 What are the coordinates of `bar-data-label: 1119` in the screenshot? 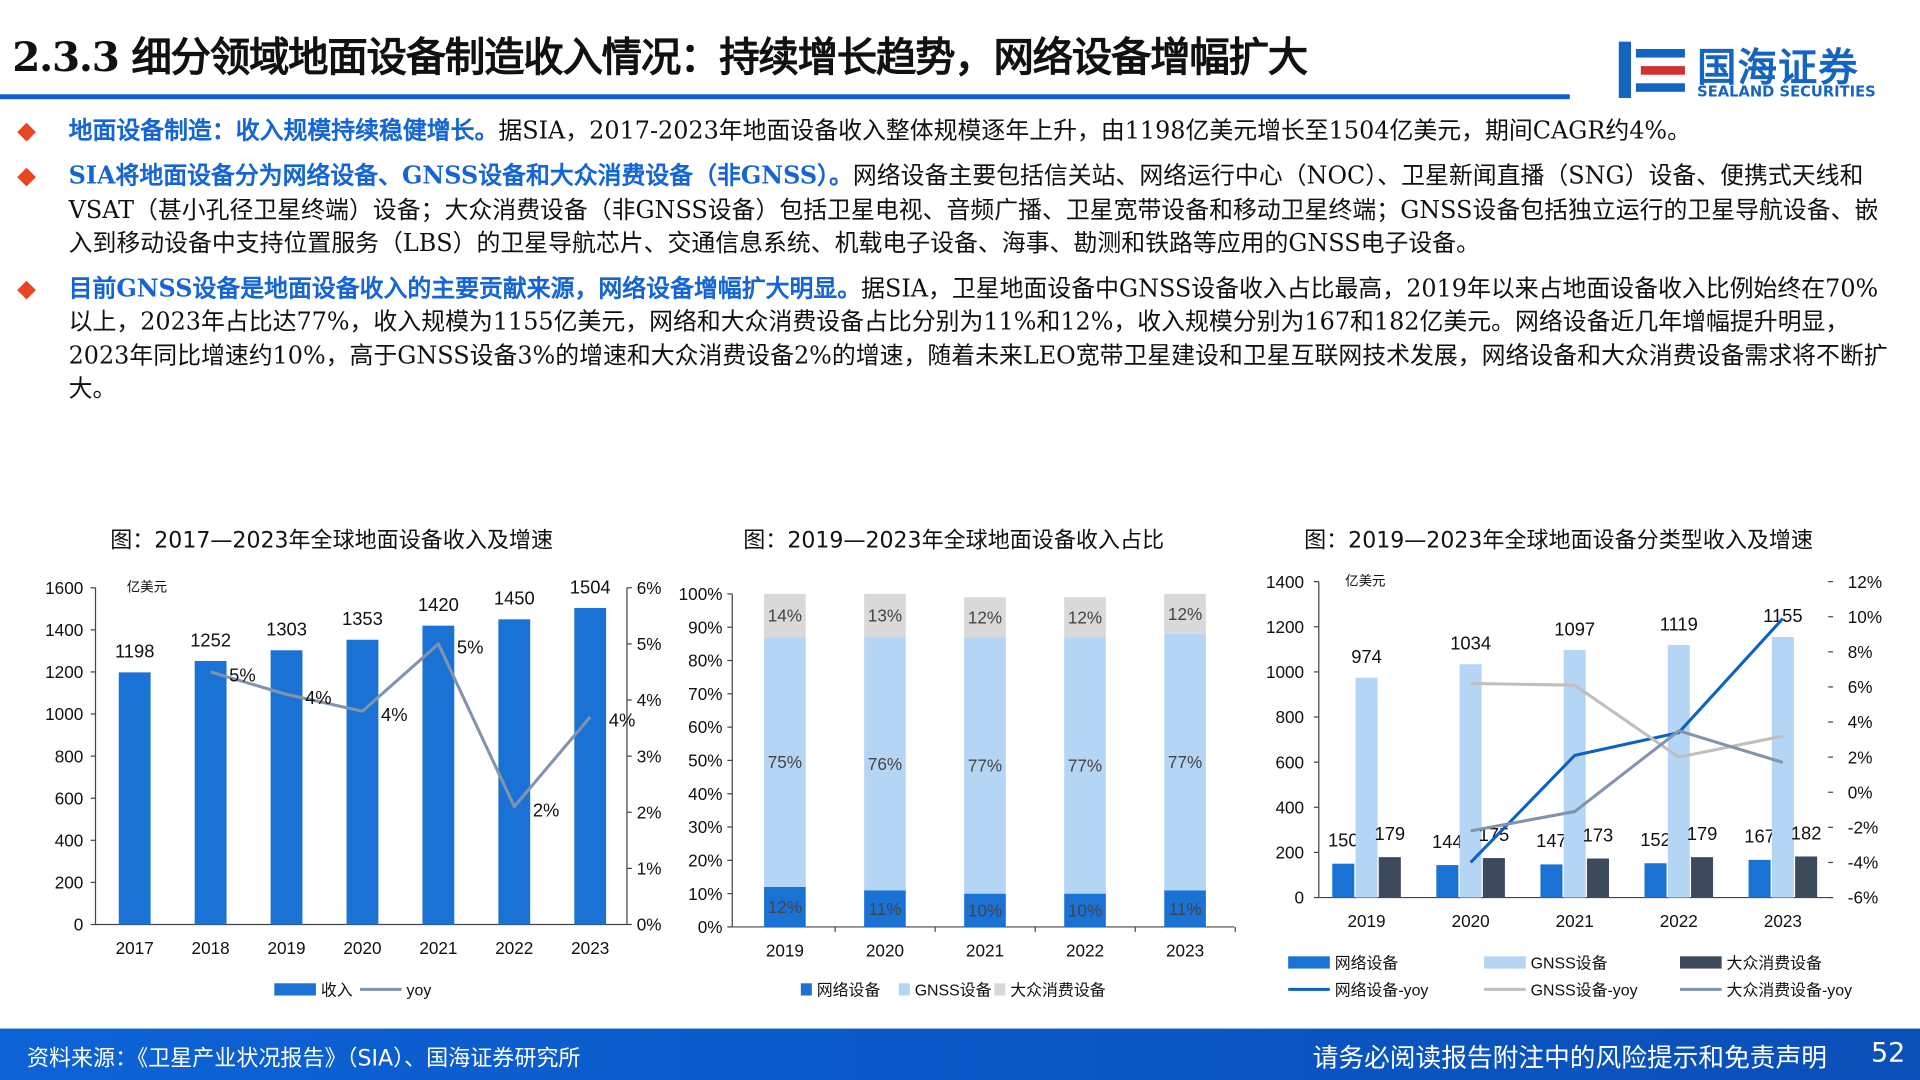 It's located at (1679, 623).